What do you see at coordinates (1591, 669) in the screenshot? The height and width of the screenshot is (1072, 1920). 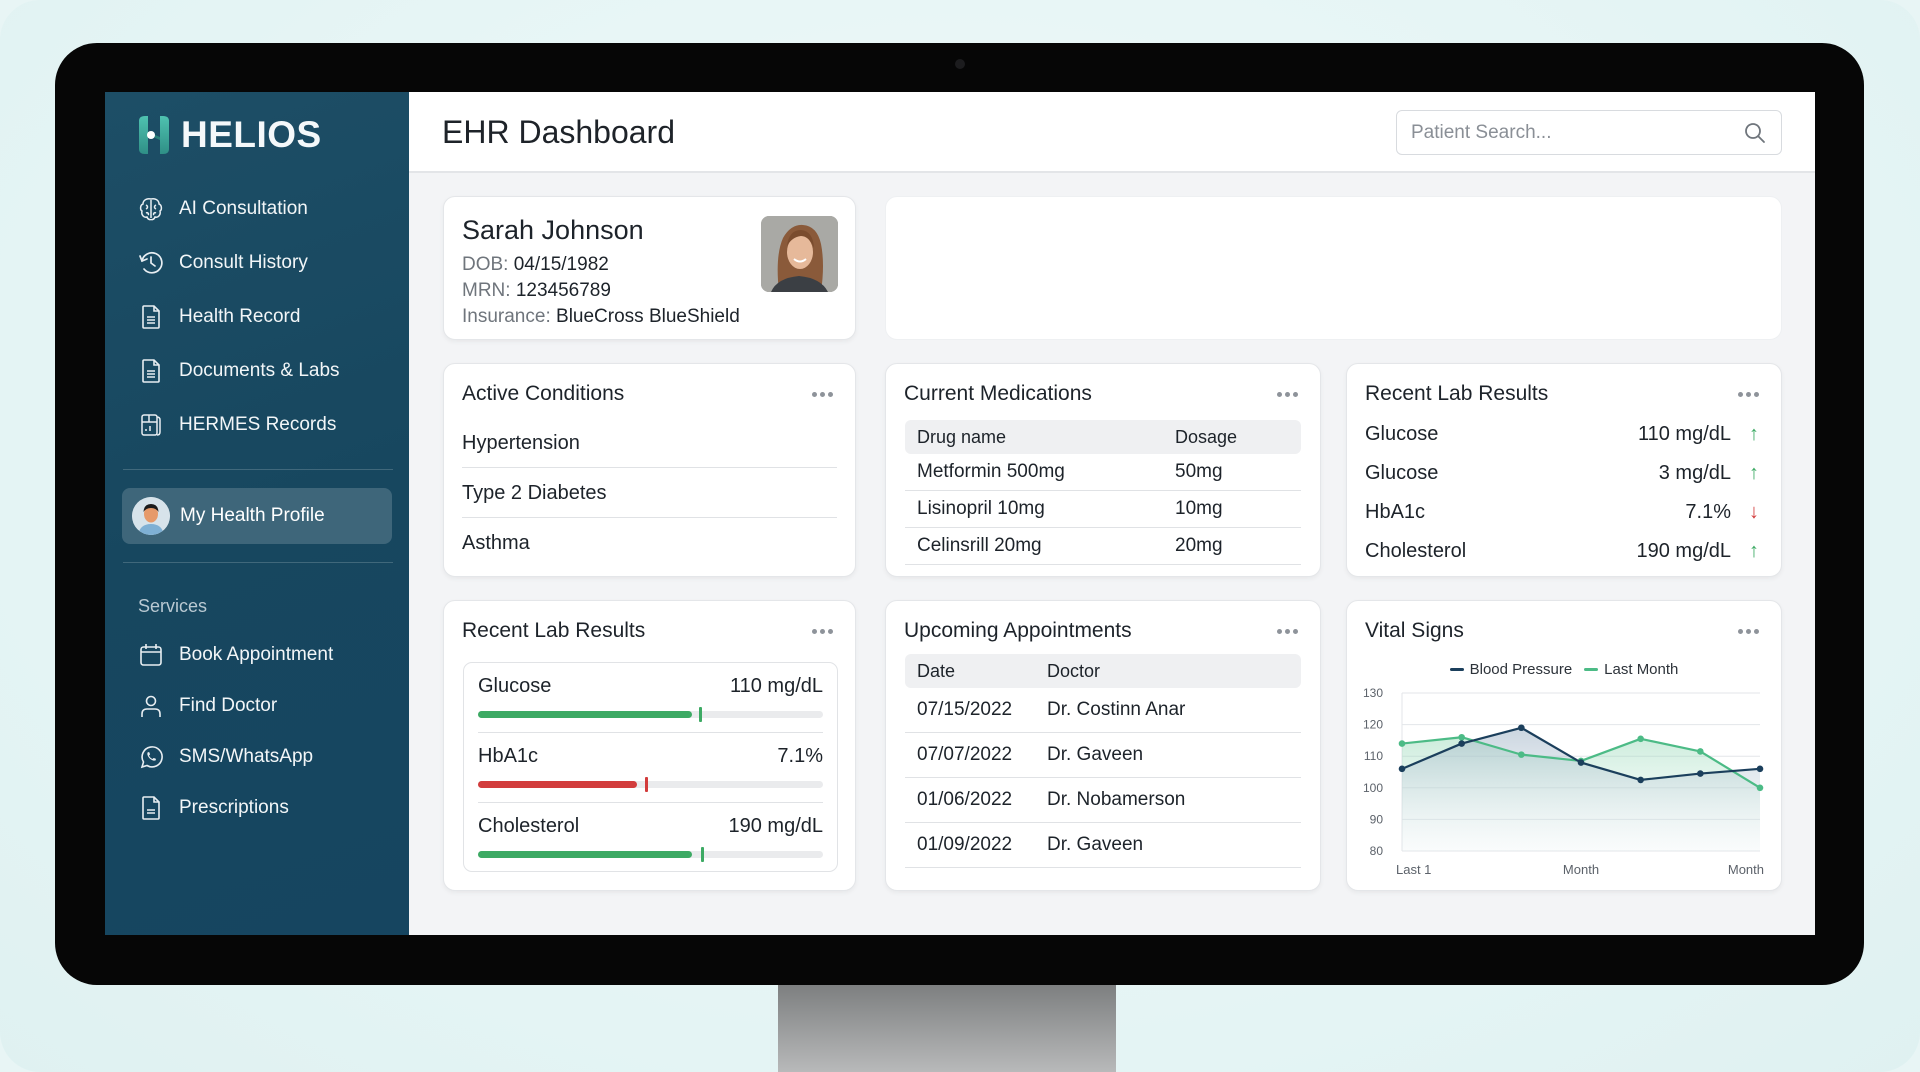 I see `legend-swatch` at bounding box center [1591, 669].